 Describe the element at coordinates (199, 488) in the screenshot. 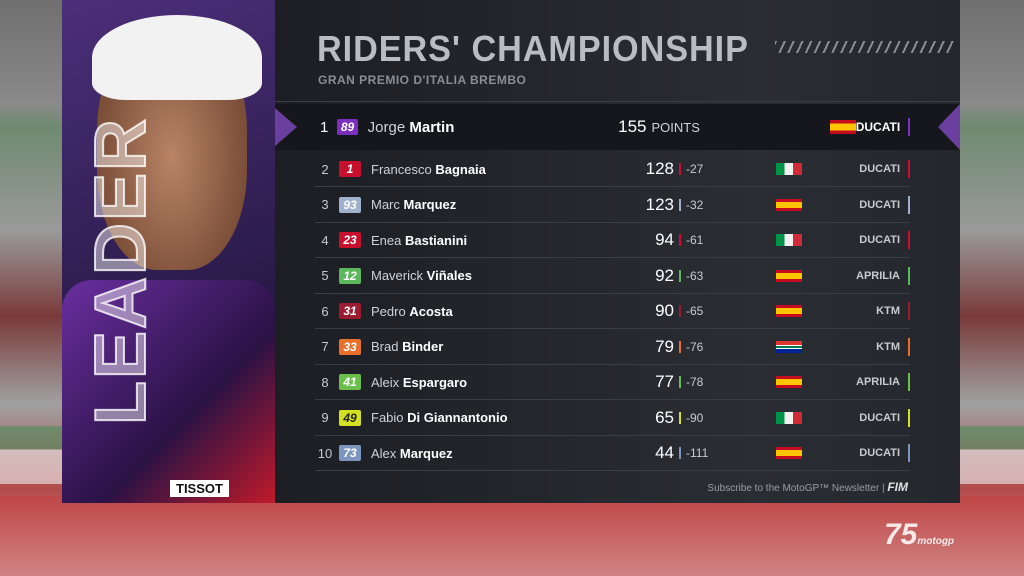

I see `tissot-logo: TISSOT` at that location.